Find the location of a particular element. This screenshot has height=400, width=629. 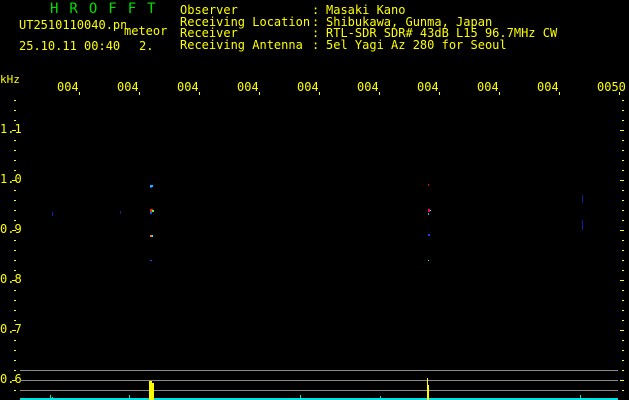

time-label: 0042 is located at coordinates (127, 87).